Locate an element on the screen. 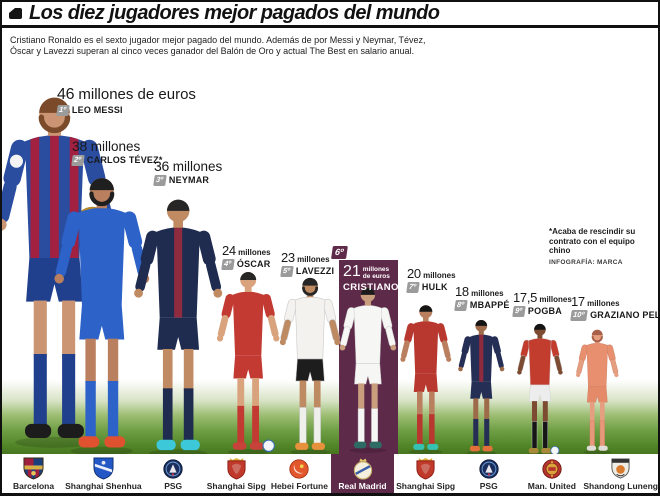 The height and width of the screenshot is (496, 660). shenhua-crest-icon is located at coordinates (103, 468).